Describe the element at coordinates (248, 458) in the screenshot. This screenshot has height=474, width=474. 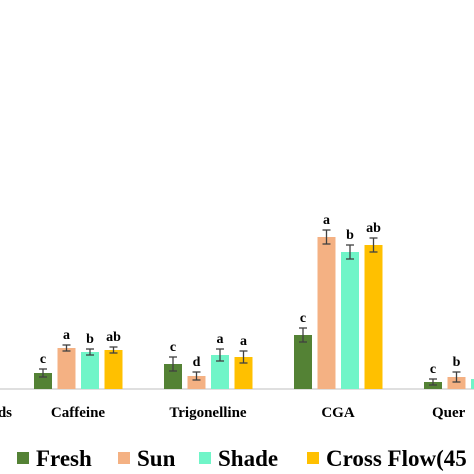
I see `legend-label: Shade` at that location.